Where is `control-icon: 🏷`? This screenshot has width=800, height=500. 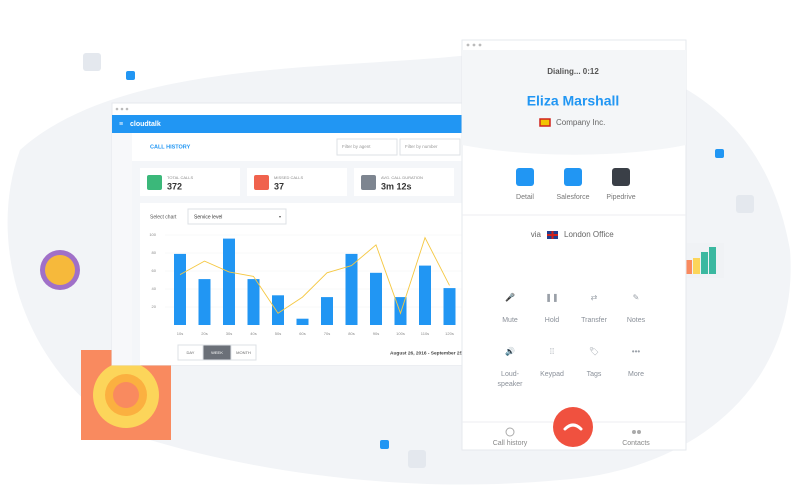 control-icon: 🏷 is located at coordinates (594, 351).